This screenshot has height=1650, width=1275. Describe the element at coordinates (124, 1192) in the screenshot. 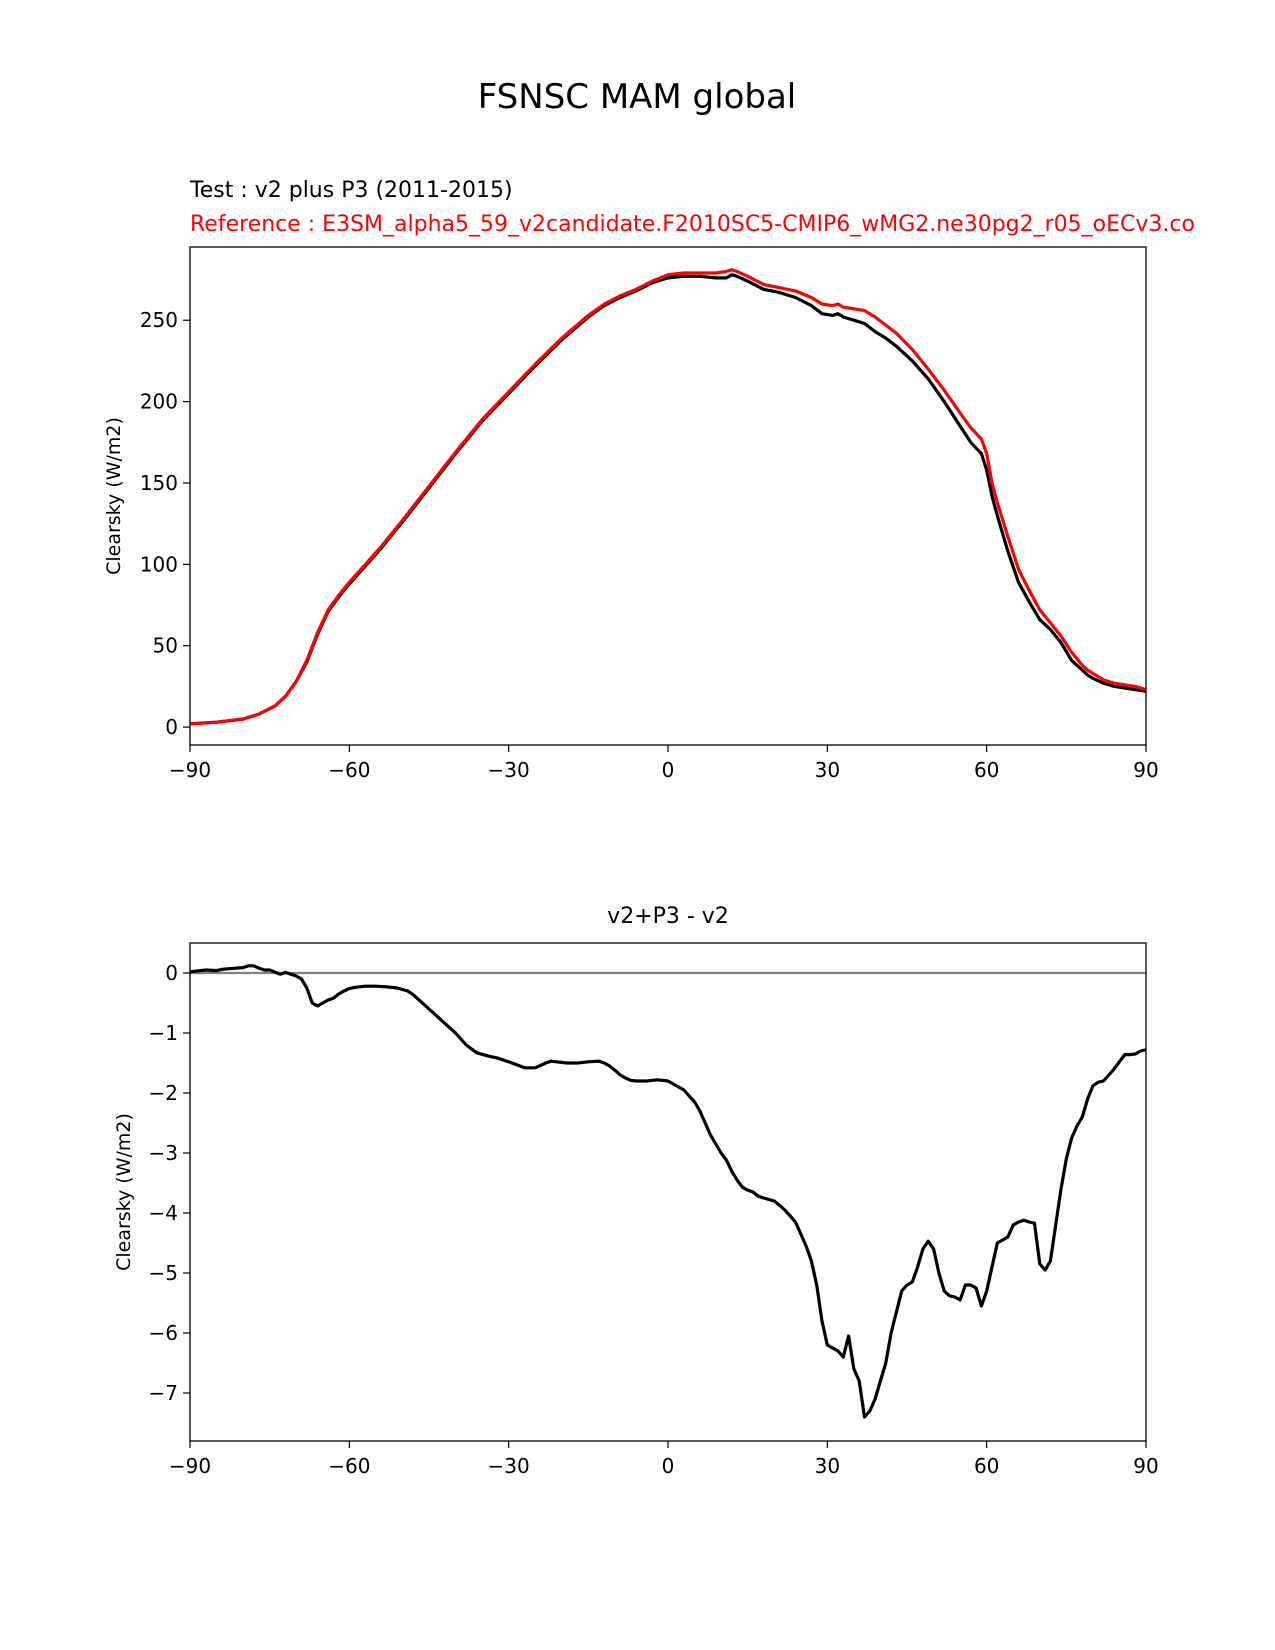

I see `bottom-y-axis-label: Clearsky (W/m2)` at that location.